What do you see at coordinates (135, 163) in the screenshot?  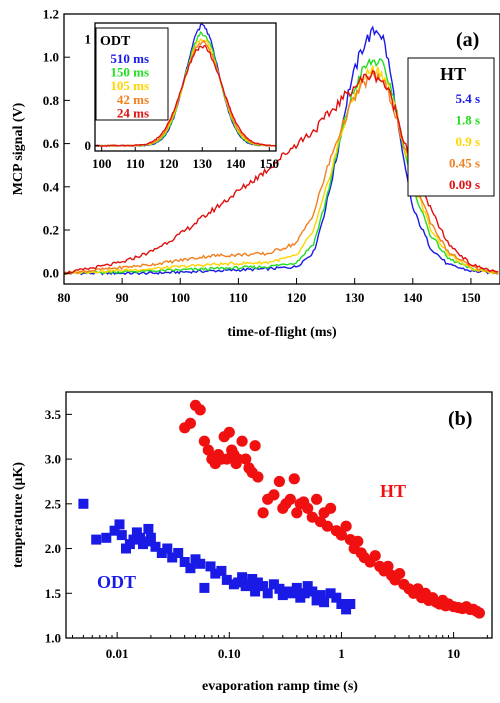 I see `inset-x-tick-label: 110` at bounding box center [135, 163].